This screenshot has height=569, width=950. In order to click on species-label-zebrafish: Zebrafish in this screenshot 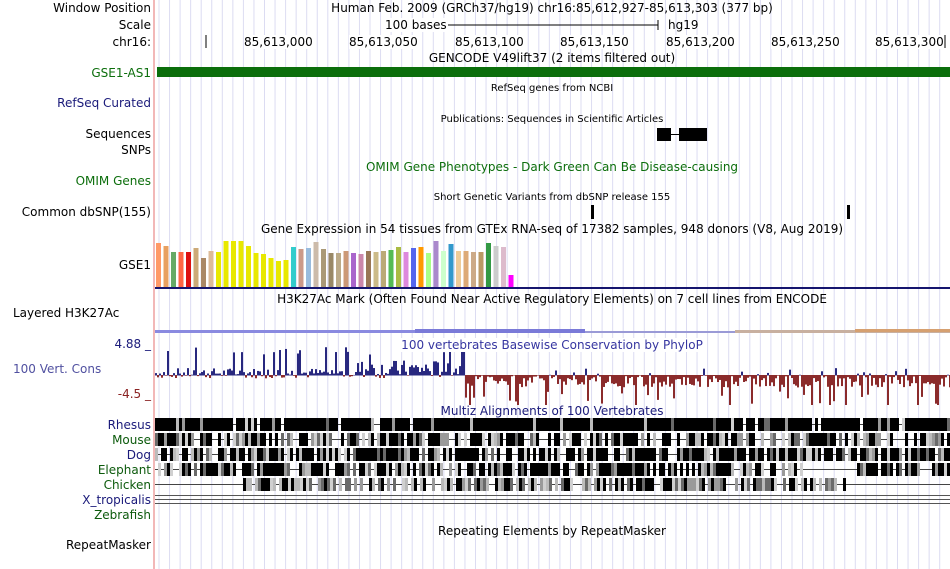, I will do `click(122, 515)`.